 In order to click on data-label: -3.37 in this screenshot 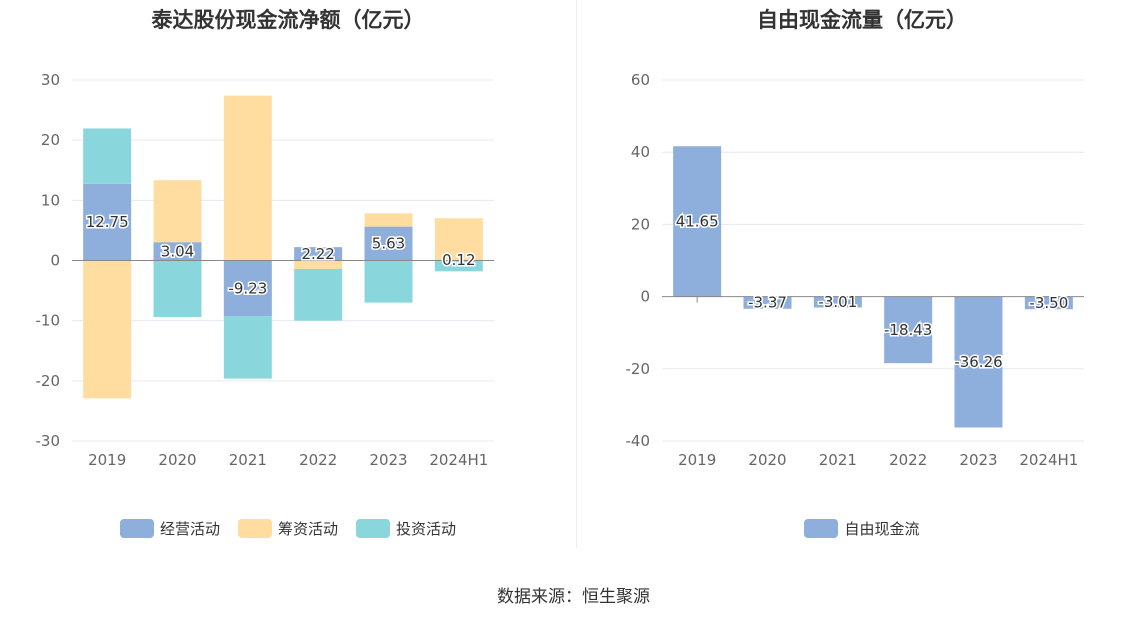, I will do `click(767, 303)`.